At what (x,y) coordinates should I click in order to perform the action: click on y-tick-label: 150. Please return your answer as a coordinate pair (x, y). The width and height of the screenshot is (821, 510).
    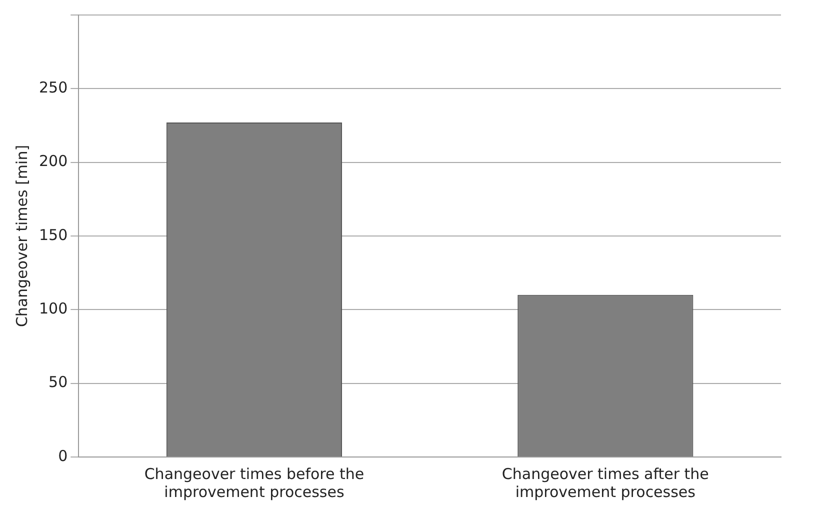
    Looking at the image, I should click on (53, 235).